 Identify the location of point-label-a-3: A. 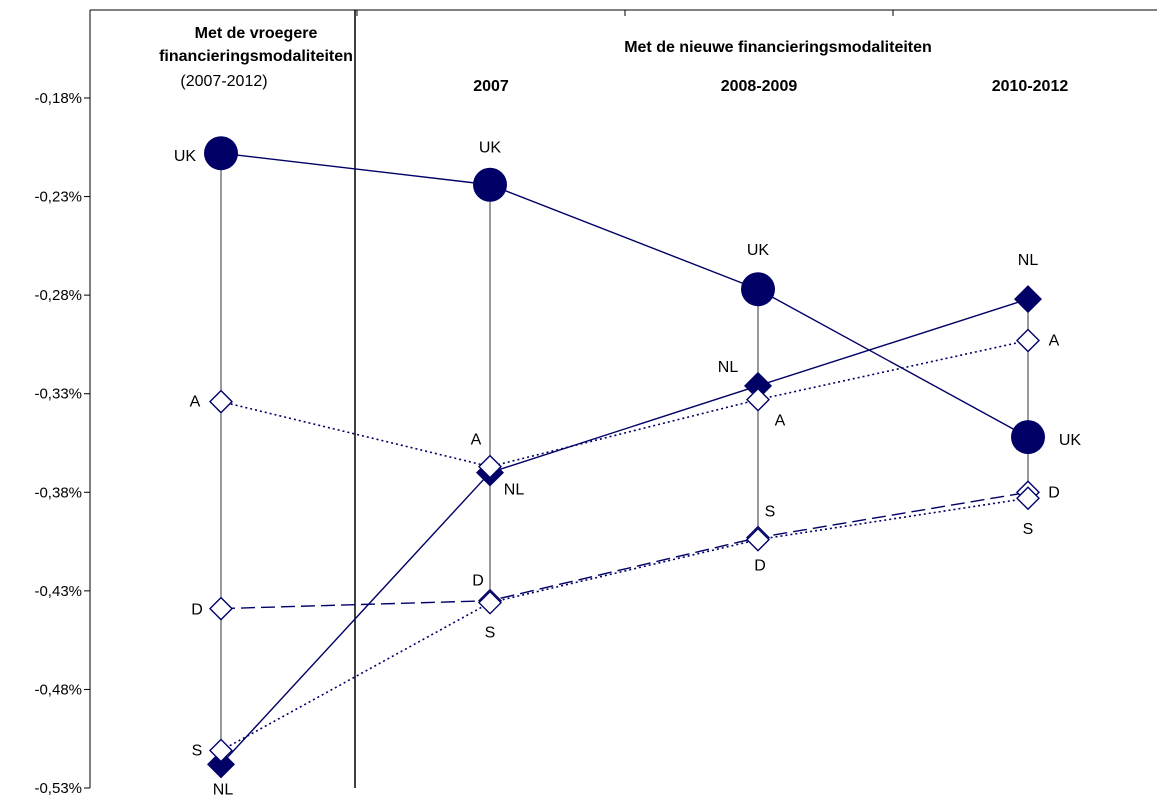
(1054, 340).